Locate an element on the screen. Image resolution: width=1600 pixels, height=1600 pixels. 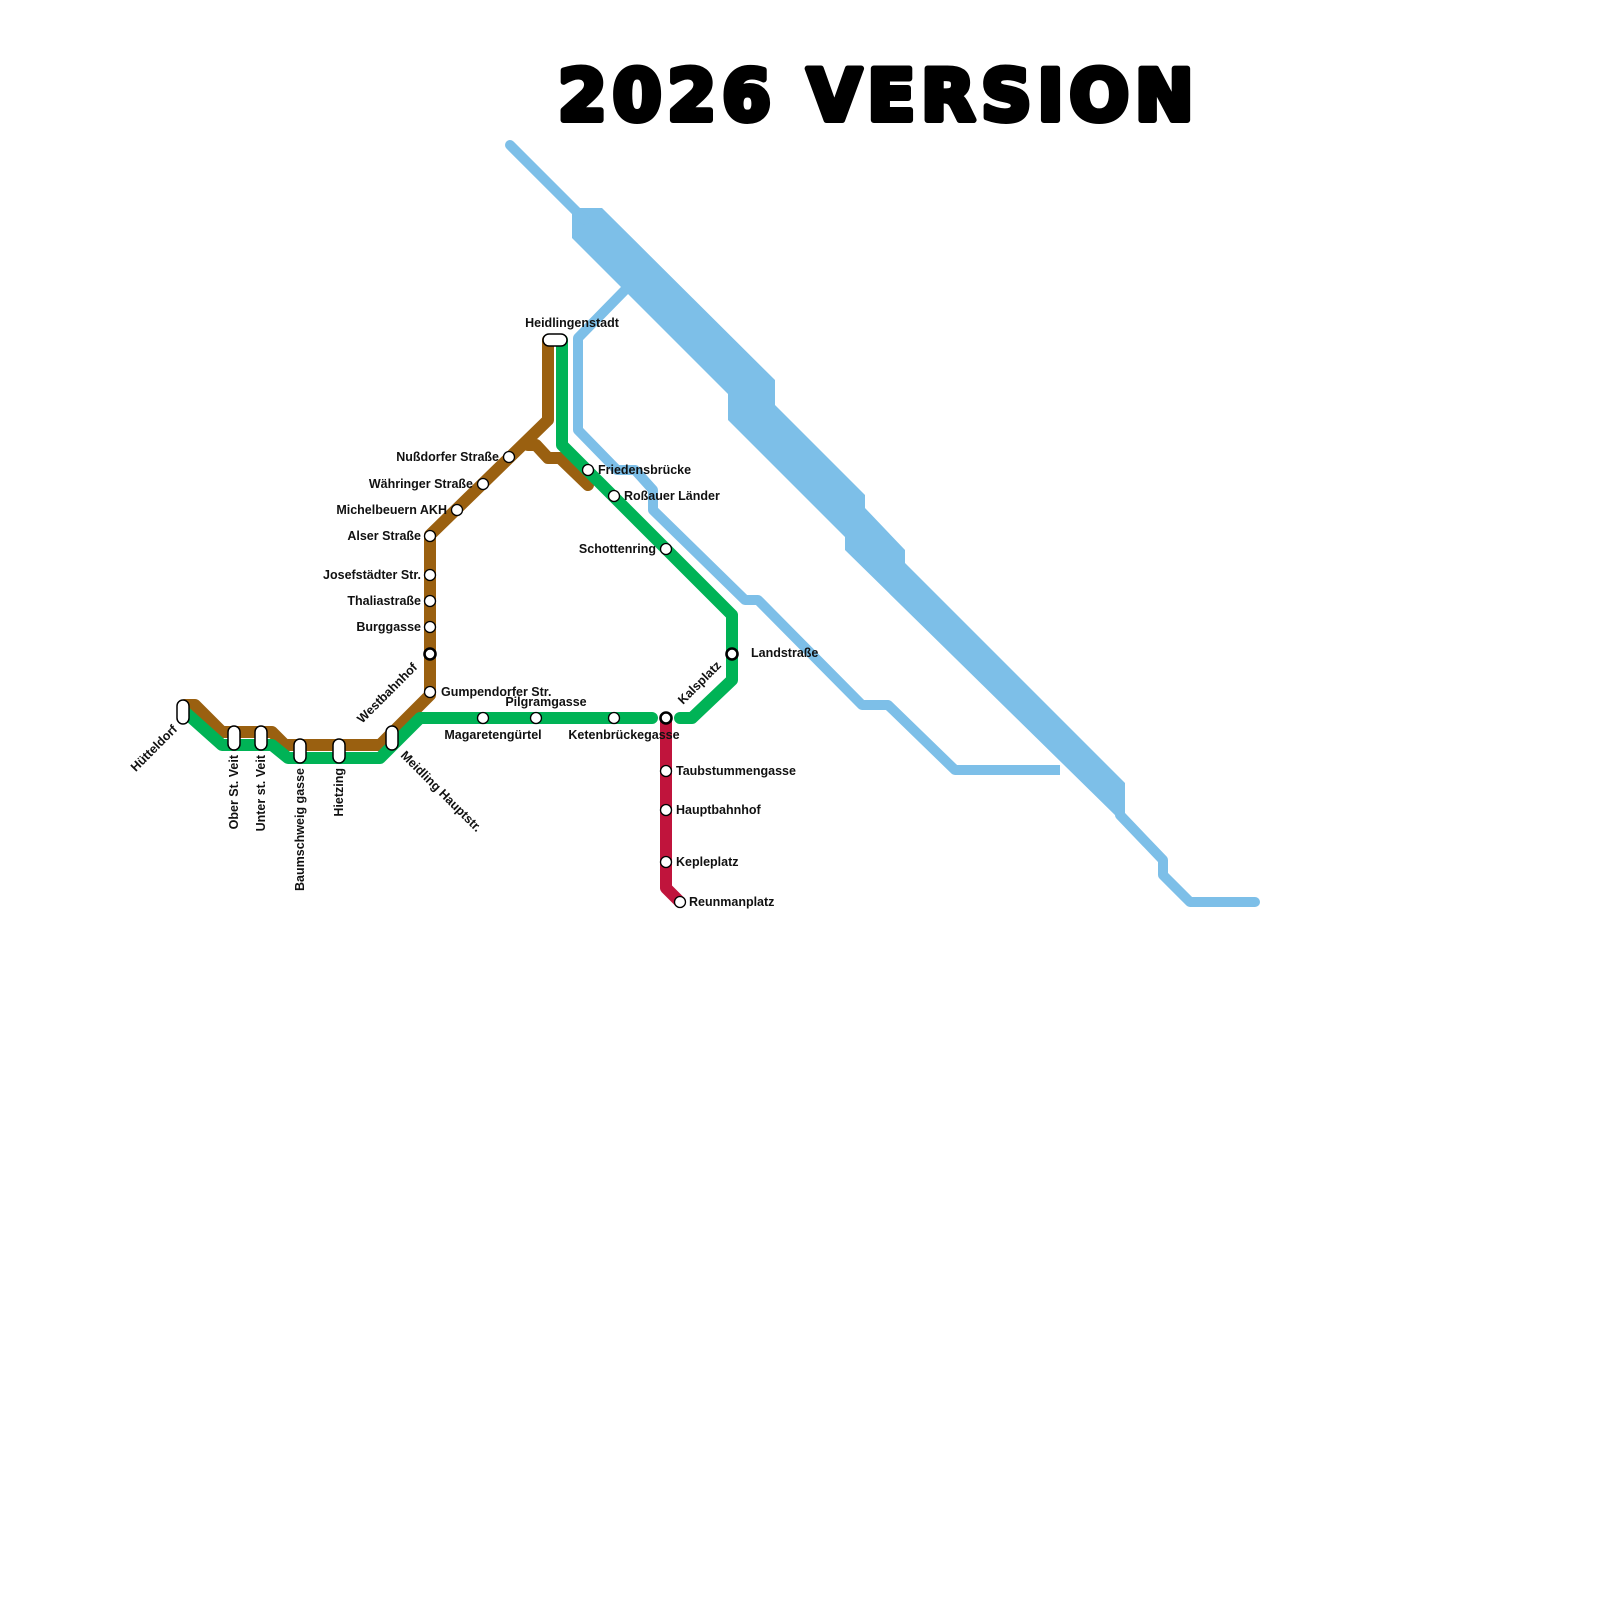
station-label: Reunmanplatz is located at coordinates (731, 902).